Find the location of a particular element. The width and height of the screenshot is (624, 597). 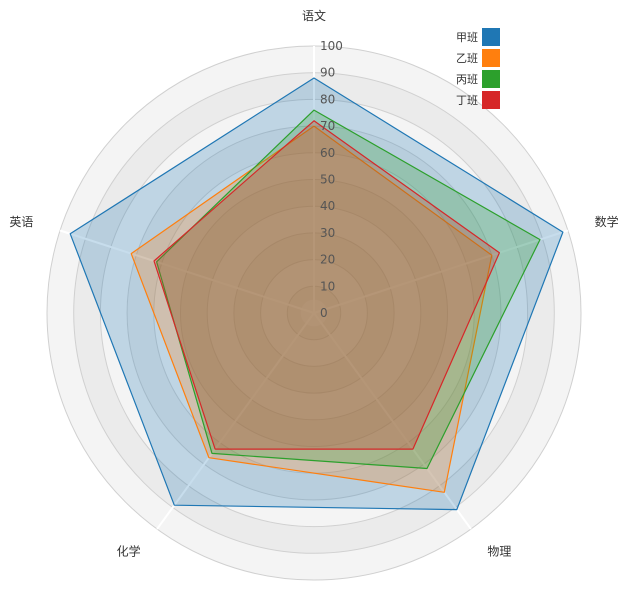

legend-label-3: 丁班 is located at coordinates (467, 100).